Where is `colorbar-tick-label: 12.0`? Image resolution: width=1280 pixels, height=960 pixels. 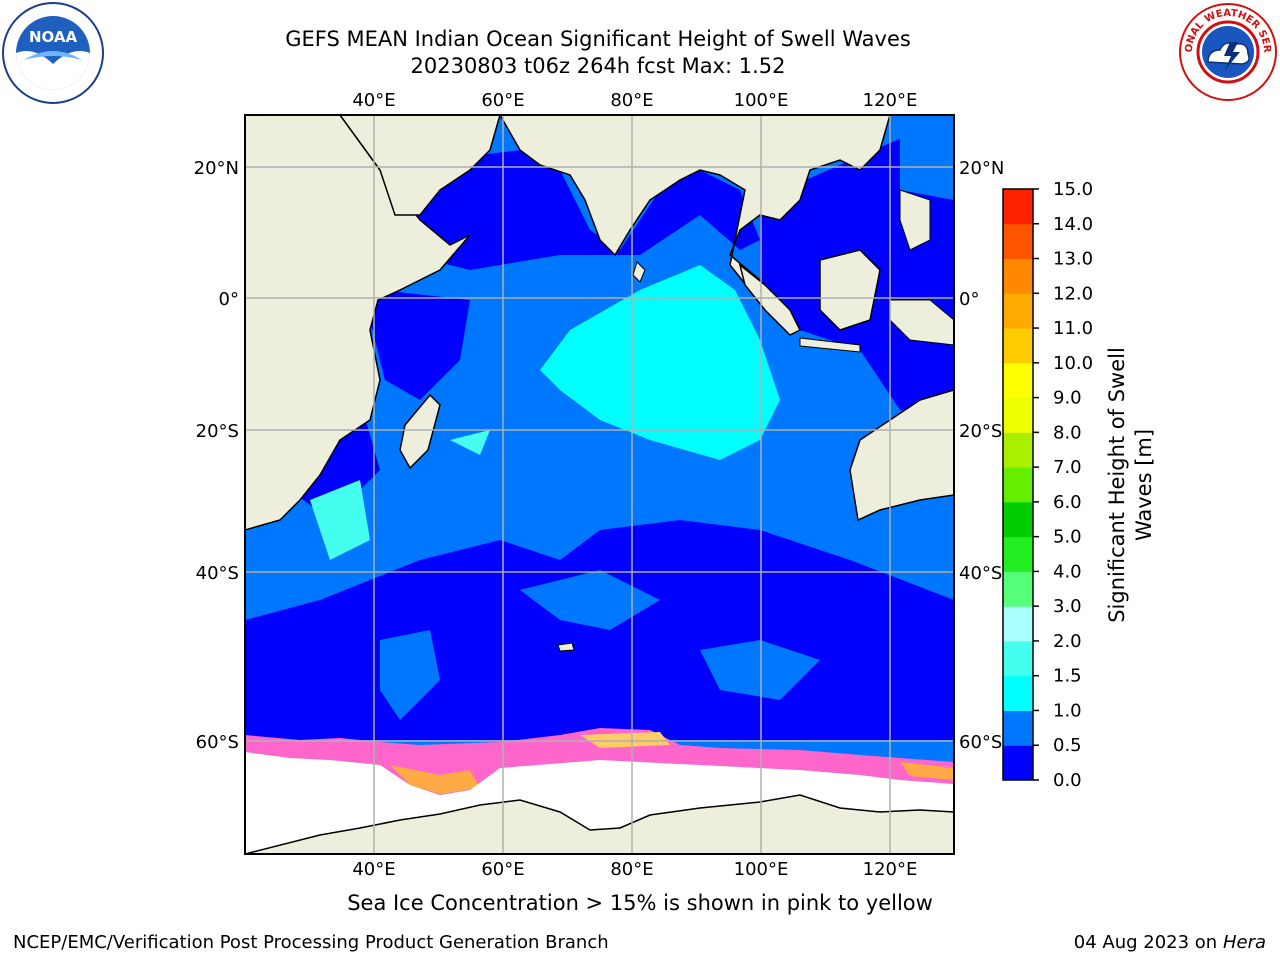
colorbar-tick-label: 12.0 is located at coordinates (1073, 293).